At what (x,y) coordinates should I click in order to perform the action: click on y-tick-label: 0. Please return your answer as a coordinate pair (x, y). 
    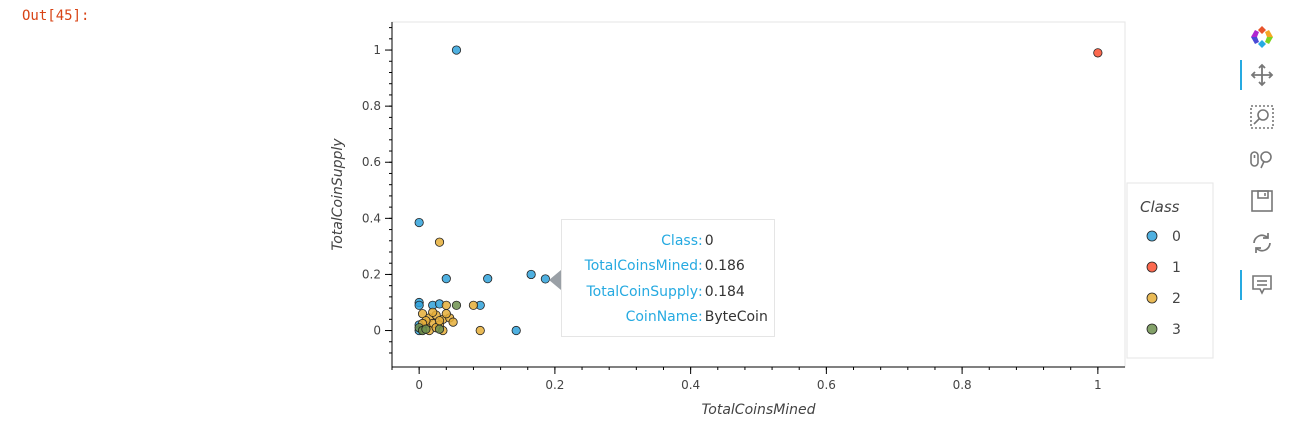
    Looking at the image, I should click on (377, 331).